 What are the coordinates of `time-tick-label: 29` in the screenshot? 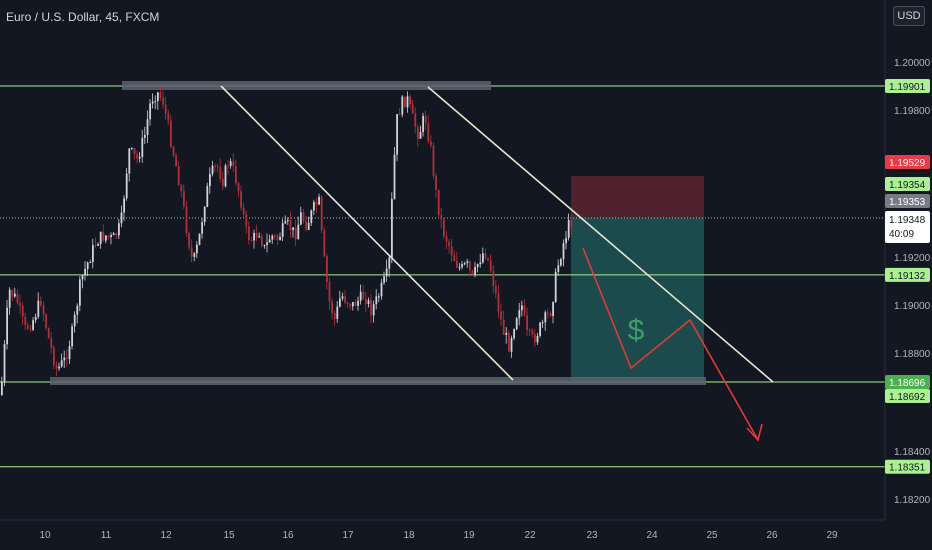 It's located at (832, 535).